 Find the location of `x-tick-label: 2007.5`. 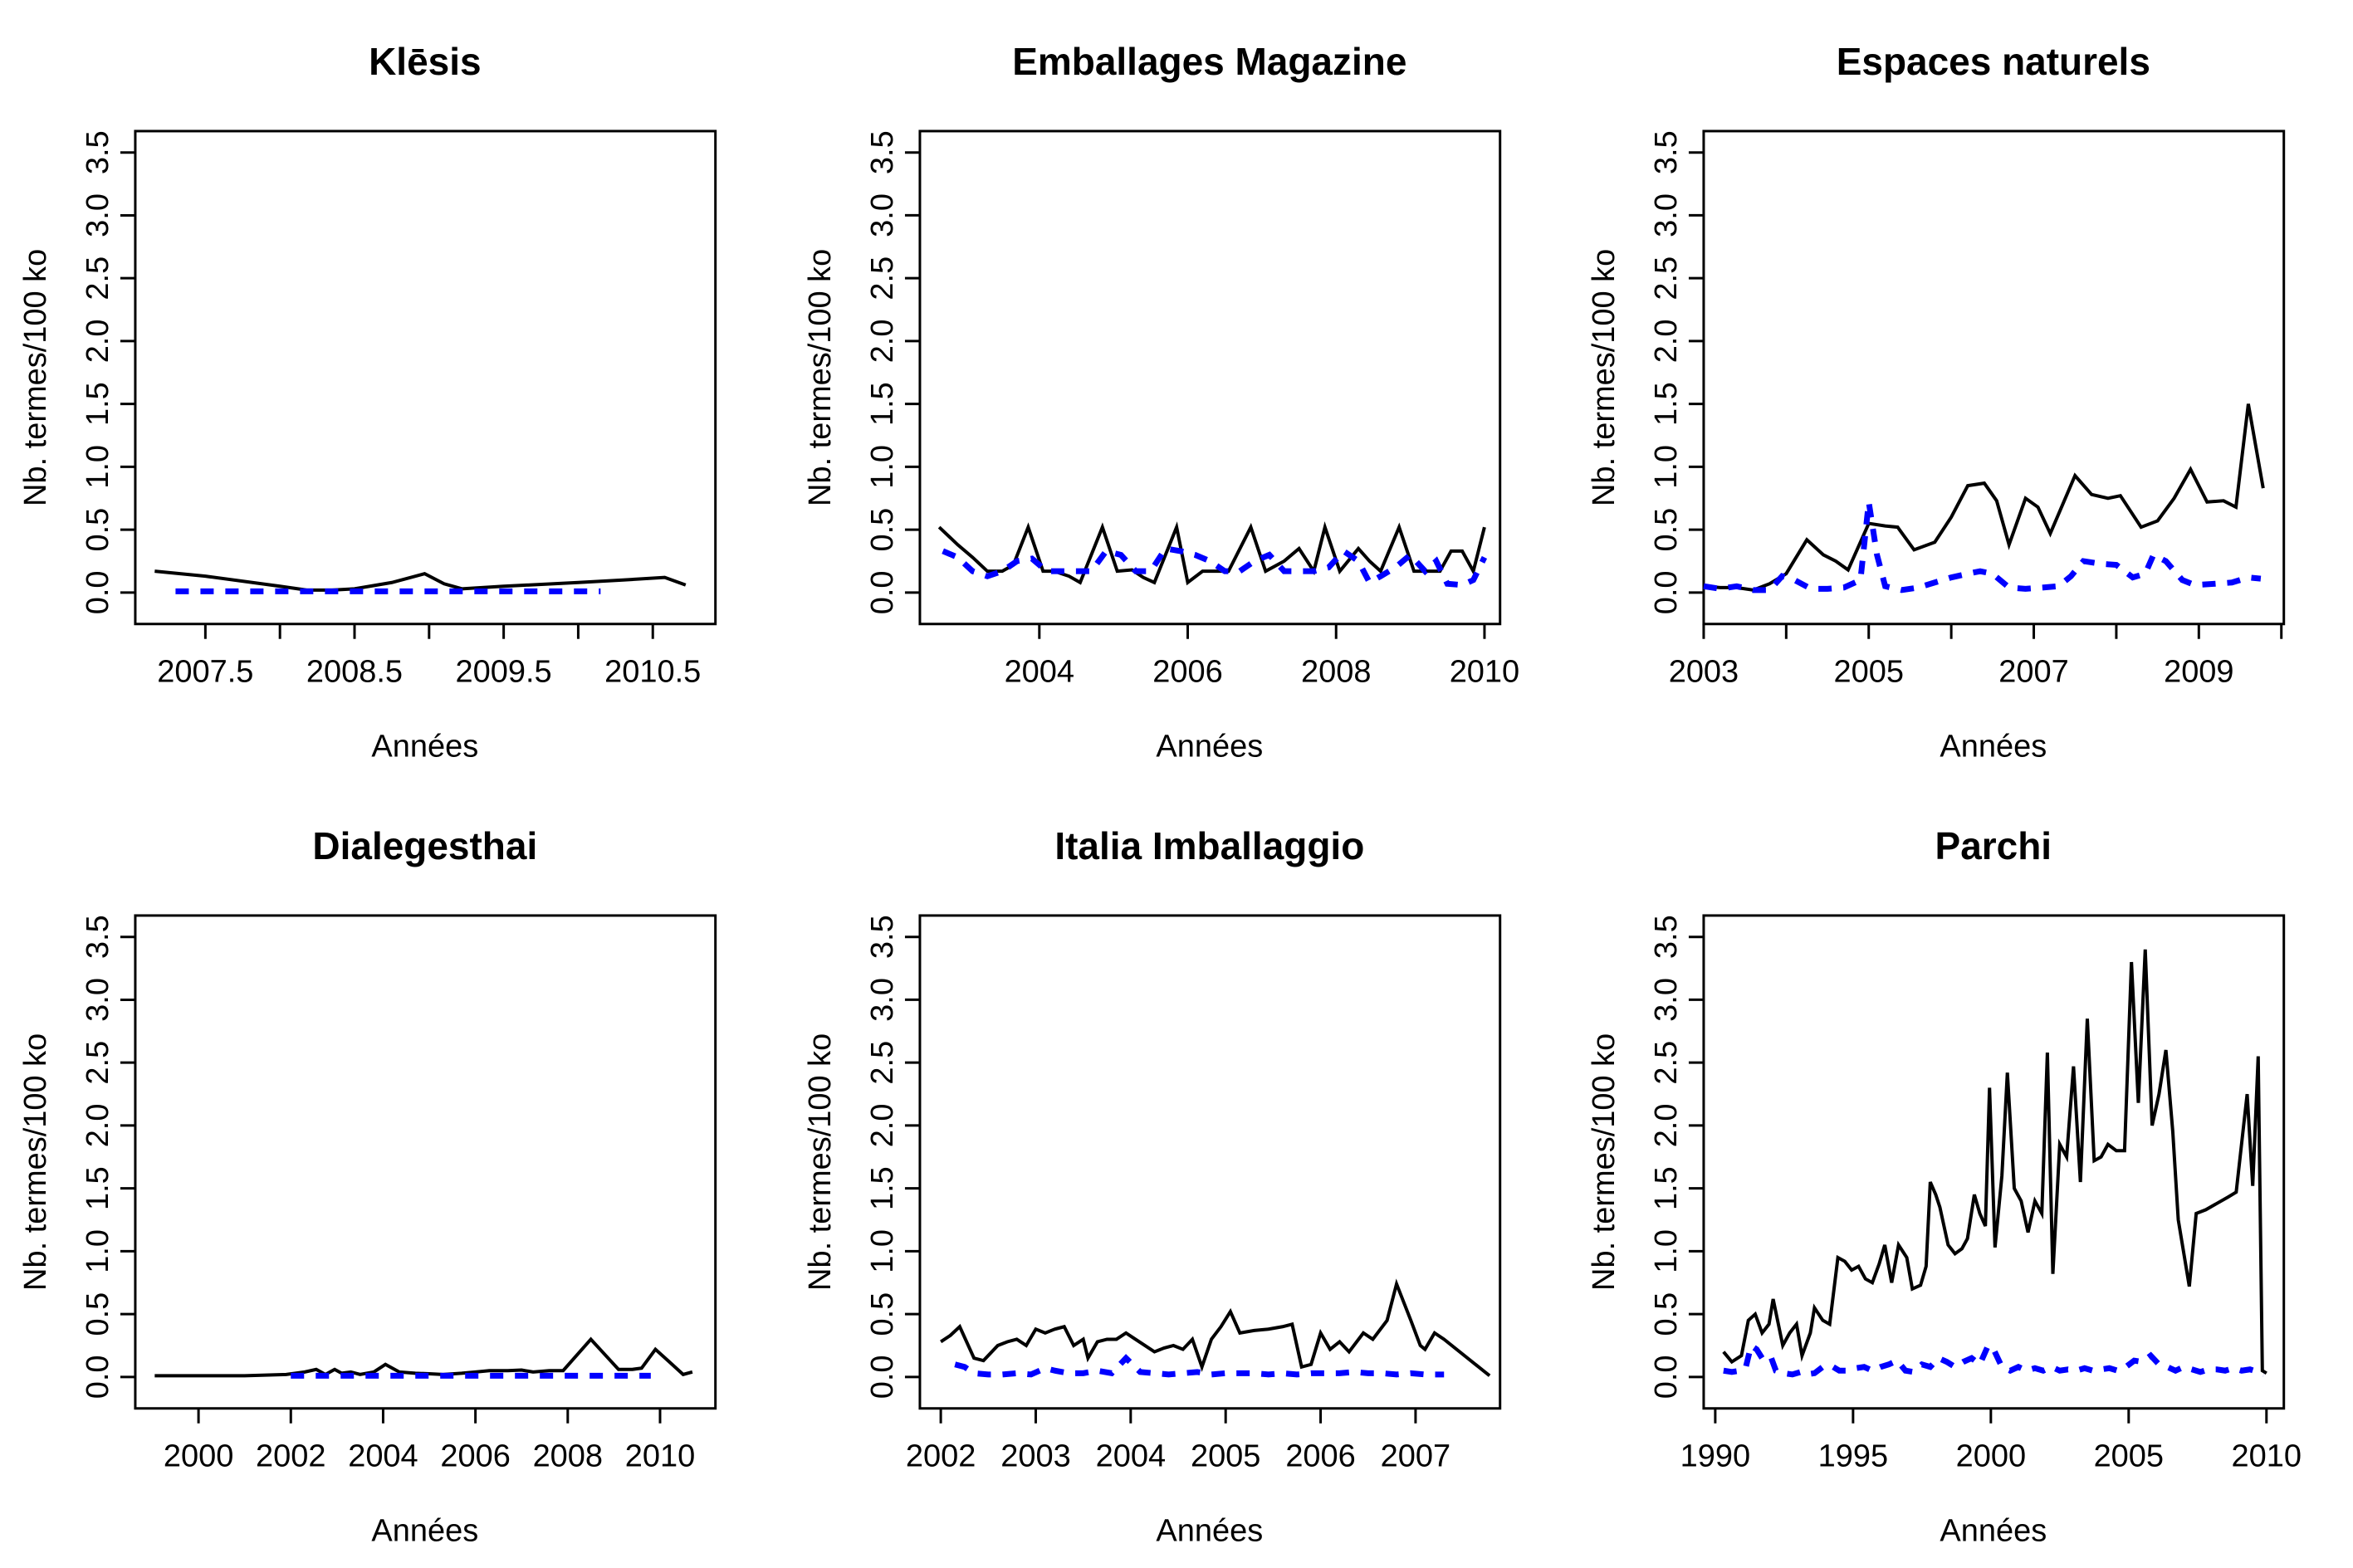

x-tick-label: 2007.5 is located at coordinates (205, 672).